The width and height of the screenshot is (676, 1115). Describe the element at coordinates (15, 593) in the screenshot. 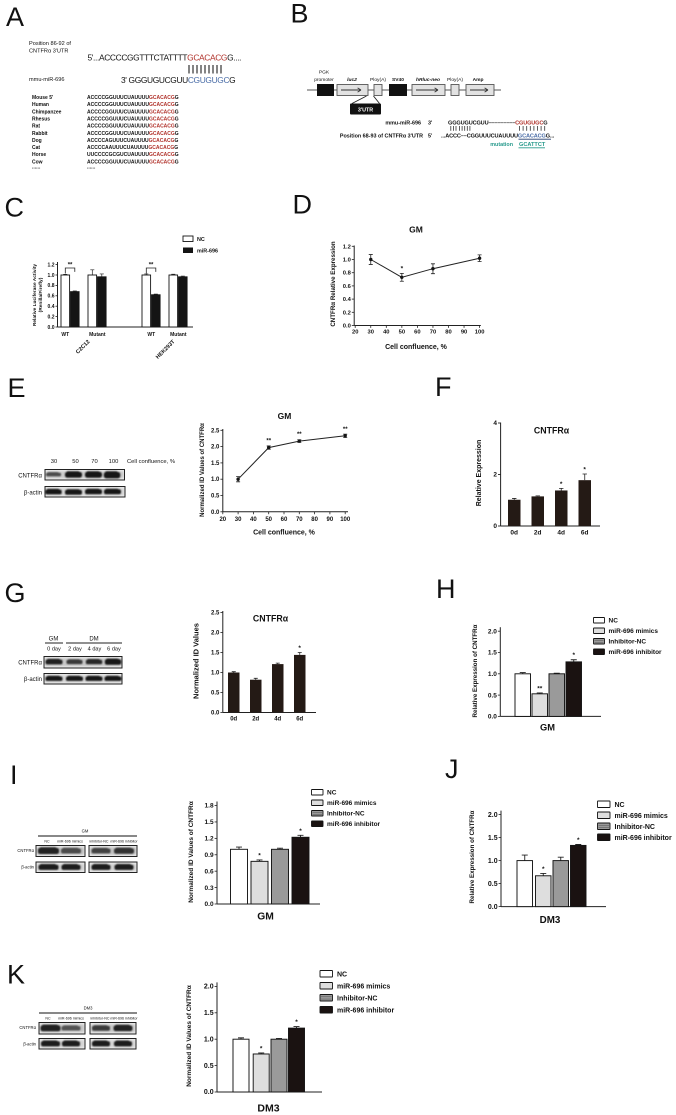

I see `svg-text: G` at that location.